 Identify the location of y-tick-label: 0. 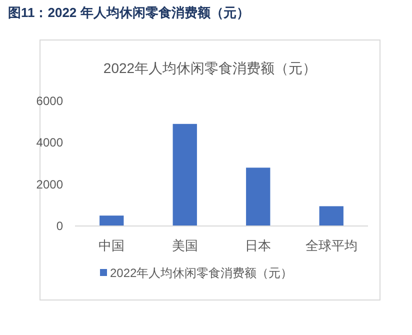
(60, 226).